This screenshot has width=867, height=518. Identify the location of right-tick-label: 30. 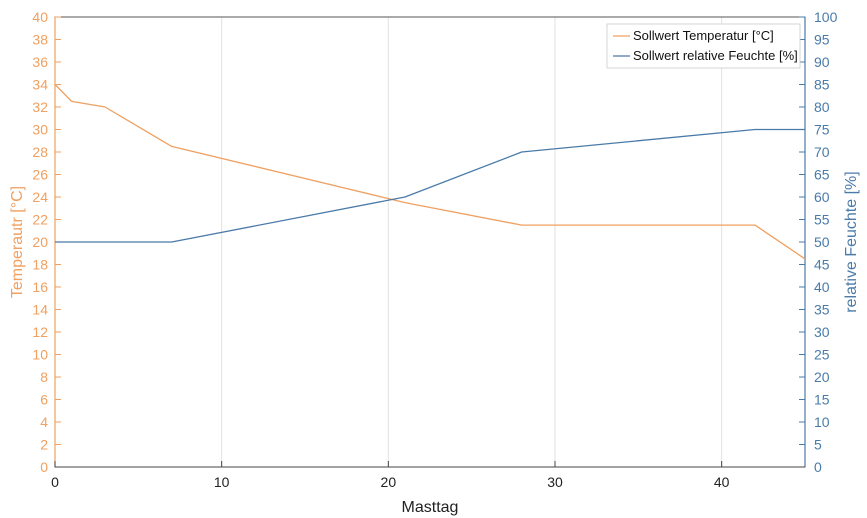
(822, 332).